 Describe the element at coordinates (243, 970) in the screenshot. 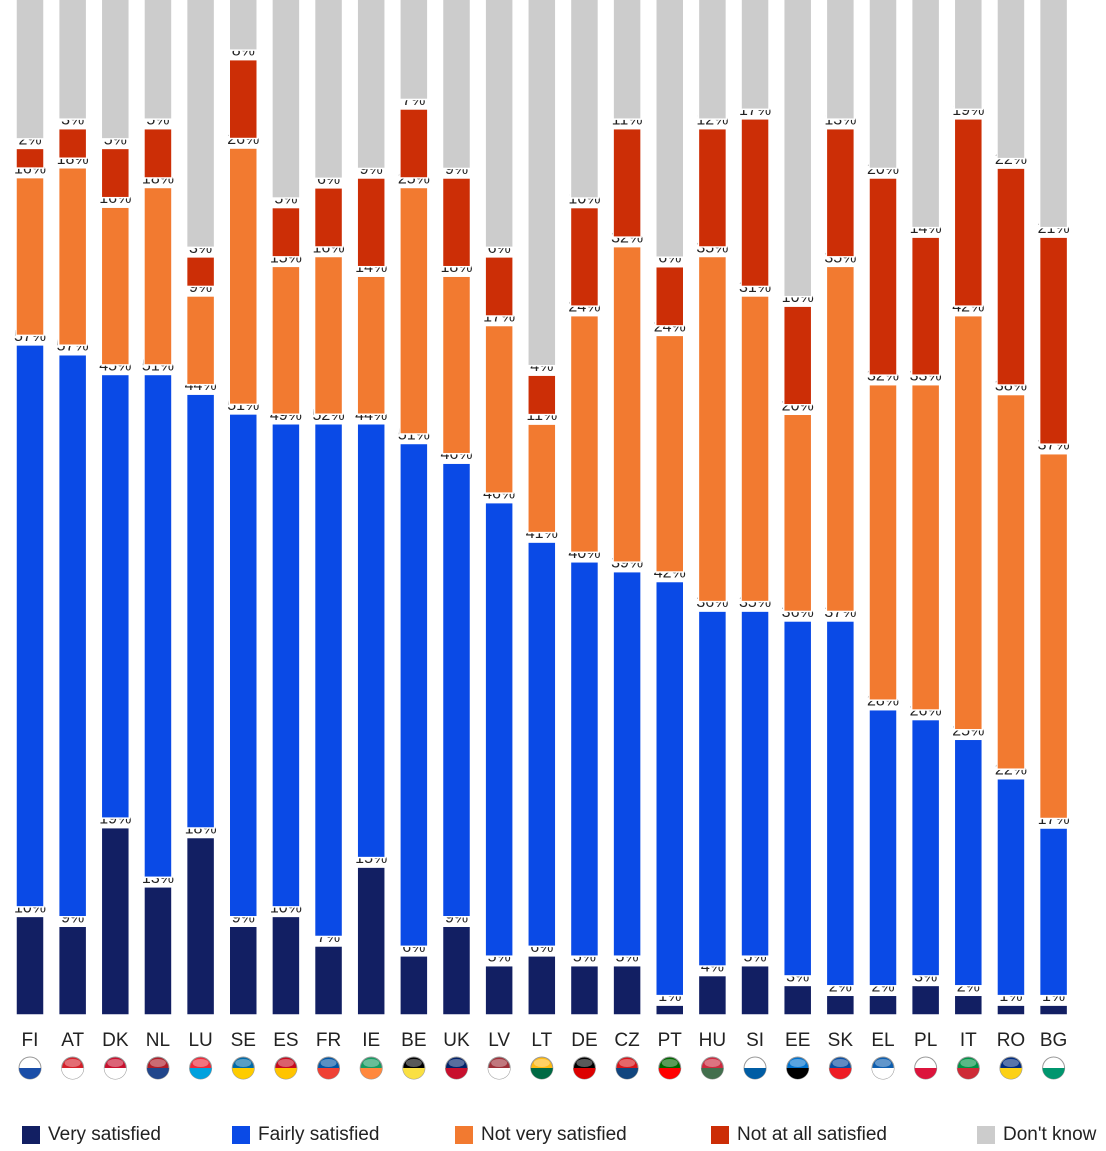

I see `bar-se-very-satisfied` at that location.